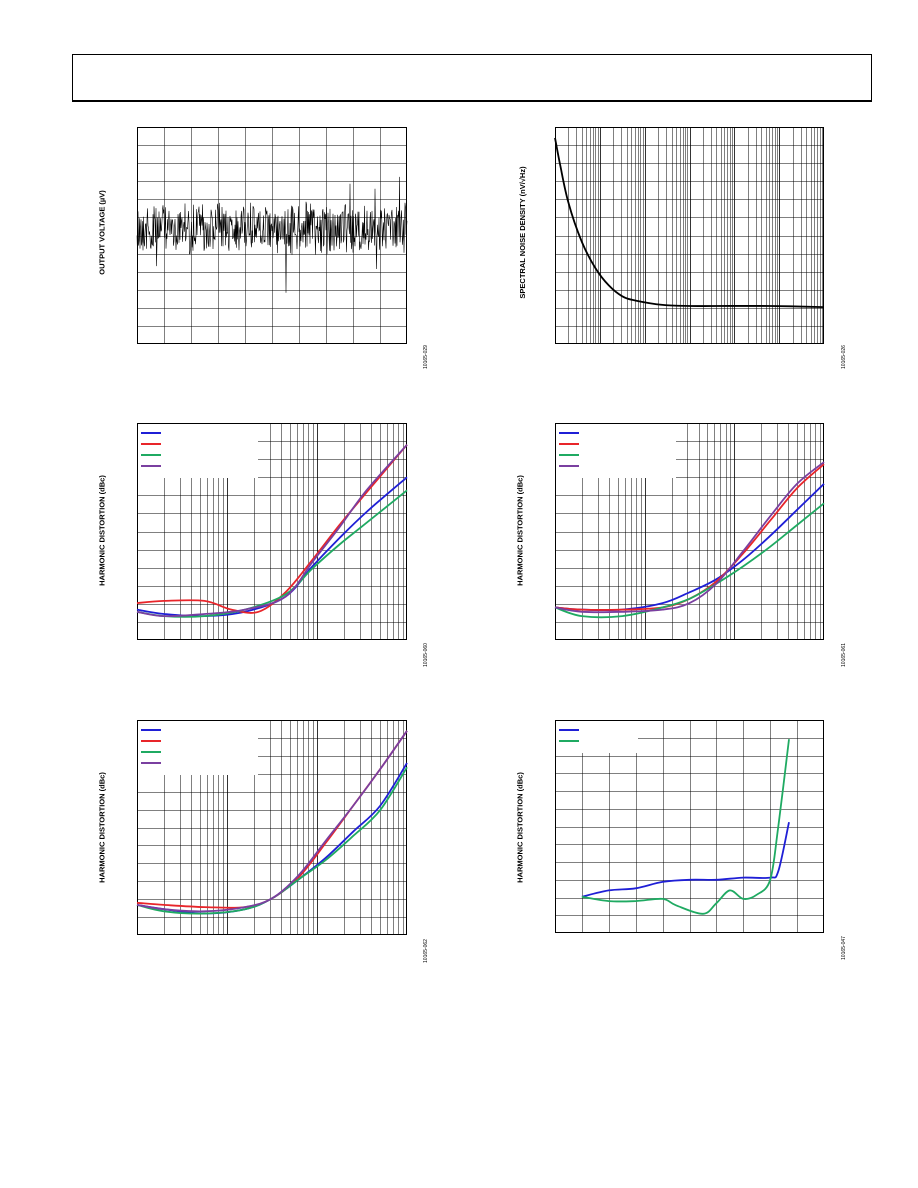 This screenshot has height=1188, width=918. I want to click on ylabel-hd-2: HARMONIC DISTORTION (dBc), so click(520, 530).